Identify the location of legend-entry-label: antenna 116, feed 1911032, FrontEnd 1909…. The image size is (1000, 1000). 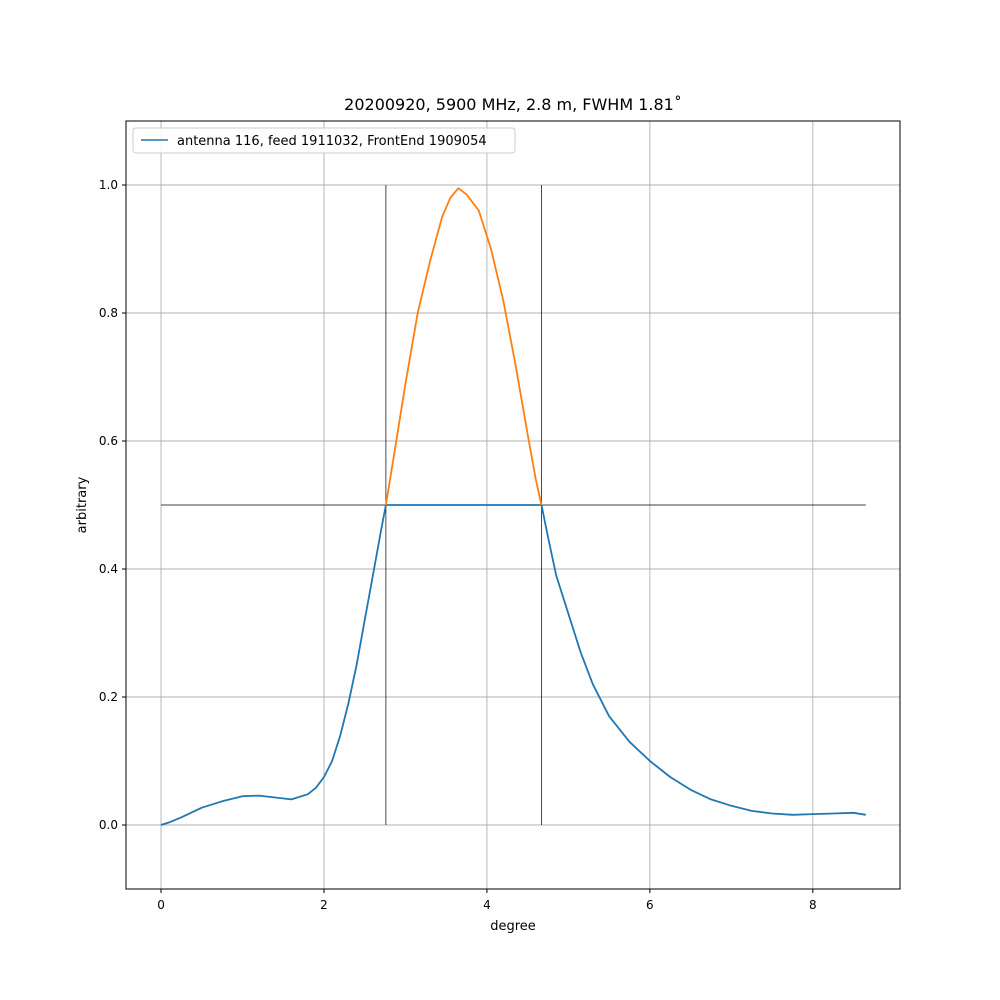
(332, 141).